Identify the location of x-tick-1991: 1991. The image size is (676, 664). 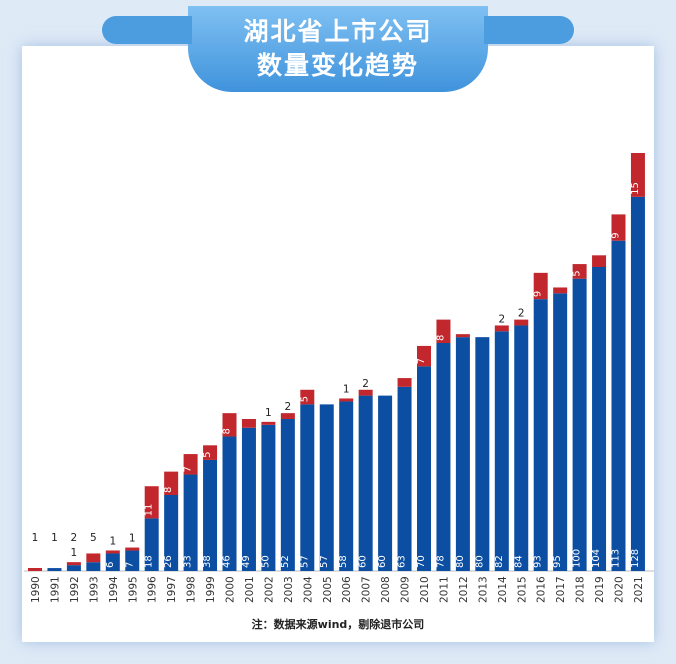
(55, 589).